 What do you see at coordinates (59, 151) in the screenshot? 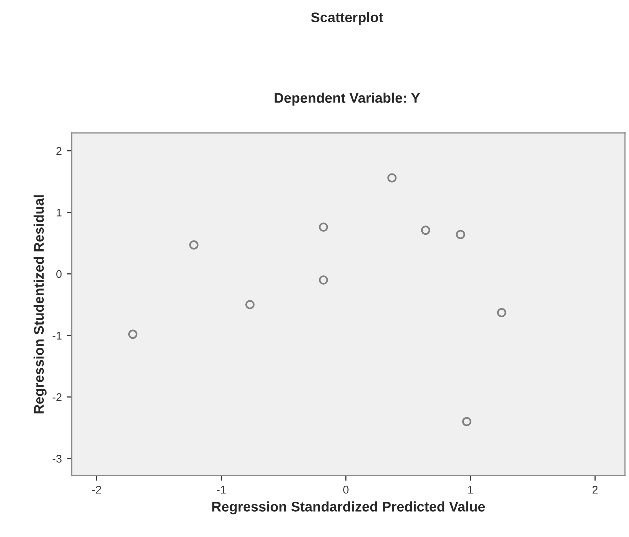
I see `y-tick-label: 2` at bounding box center [59, 151].